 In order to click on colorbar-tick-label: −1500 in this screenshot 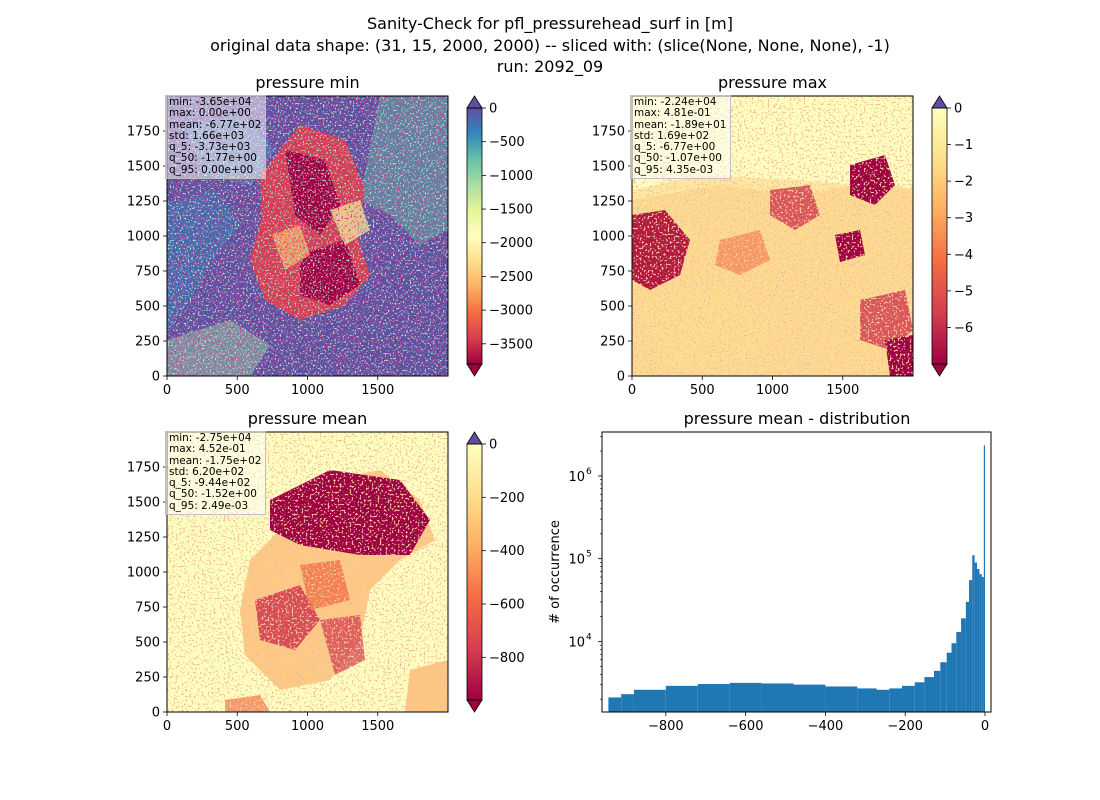, I will do `click(511, 210)`.